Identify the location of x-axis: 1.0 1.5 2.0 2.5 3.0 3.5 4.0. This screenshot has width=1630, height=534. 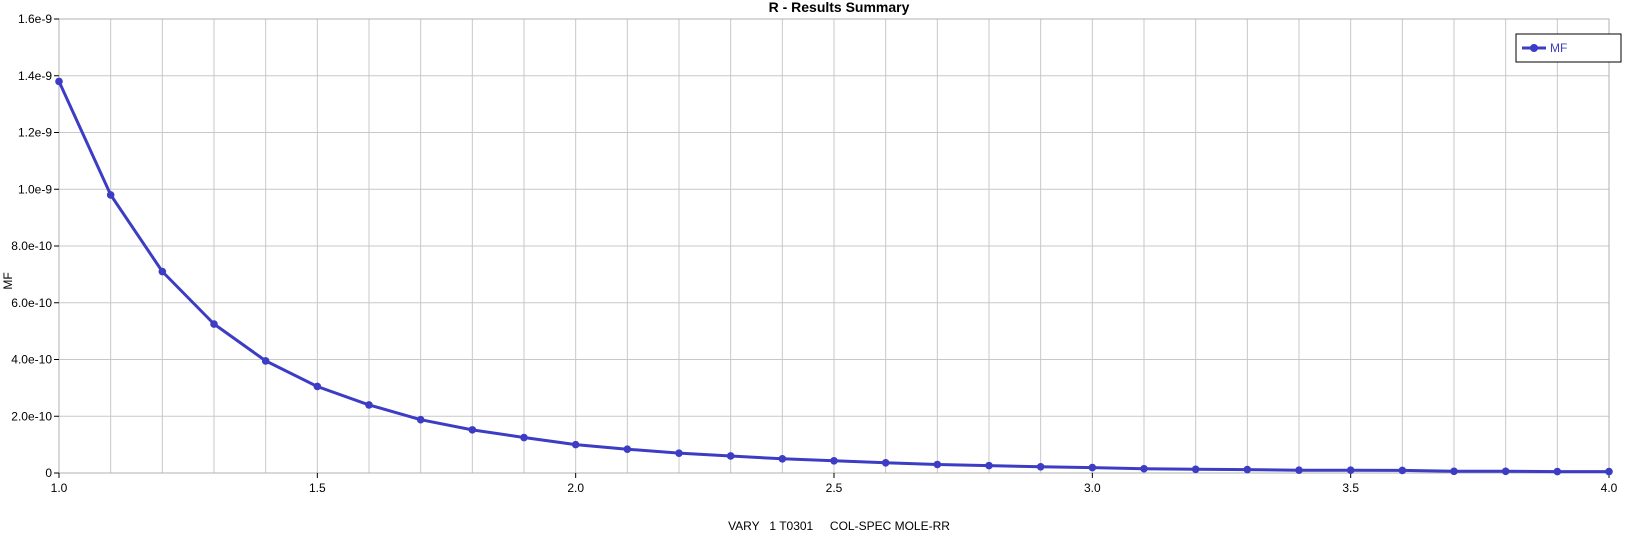
(834, 484).